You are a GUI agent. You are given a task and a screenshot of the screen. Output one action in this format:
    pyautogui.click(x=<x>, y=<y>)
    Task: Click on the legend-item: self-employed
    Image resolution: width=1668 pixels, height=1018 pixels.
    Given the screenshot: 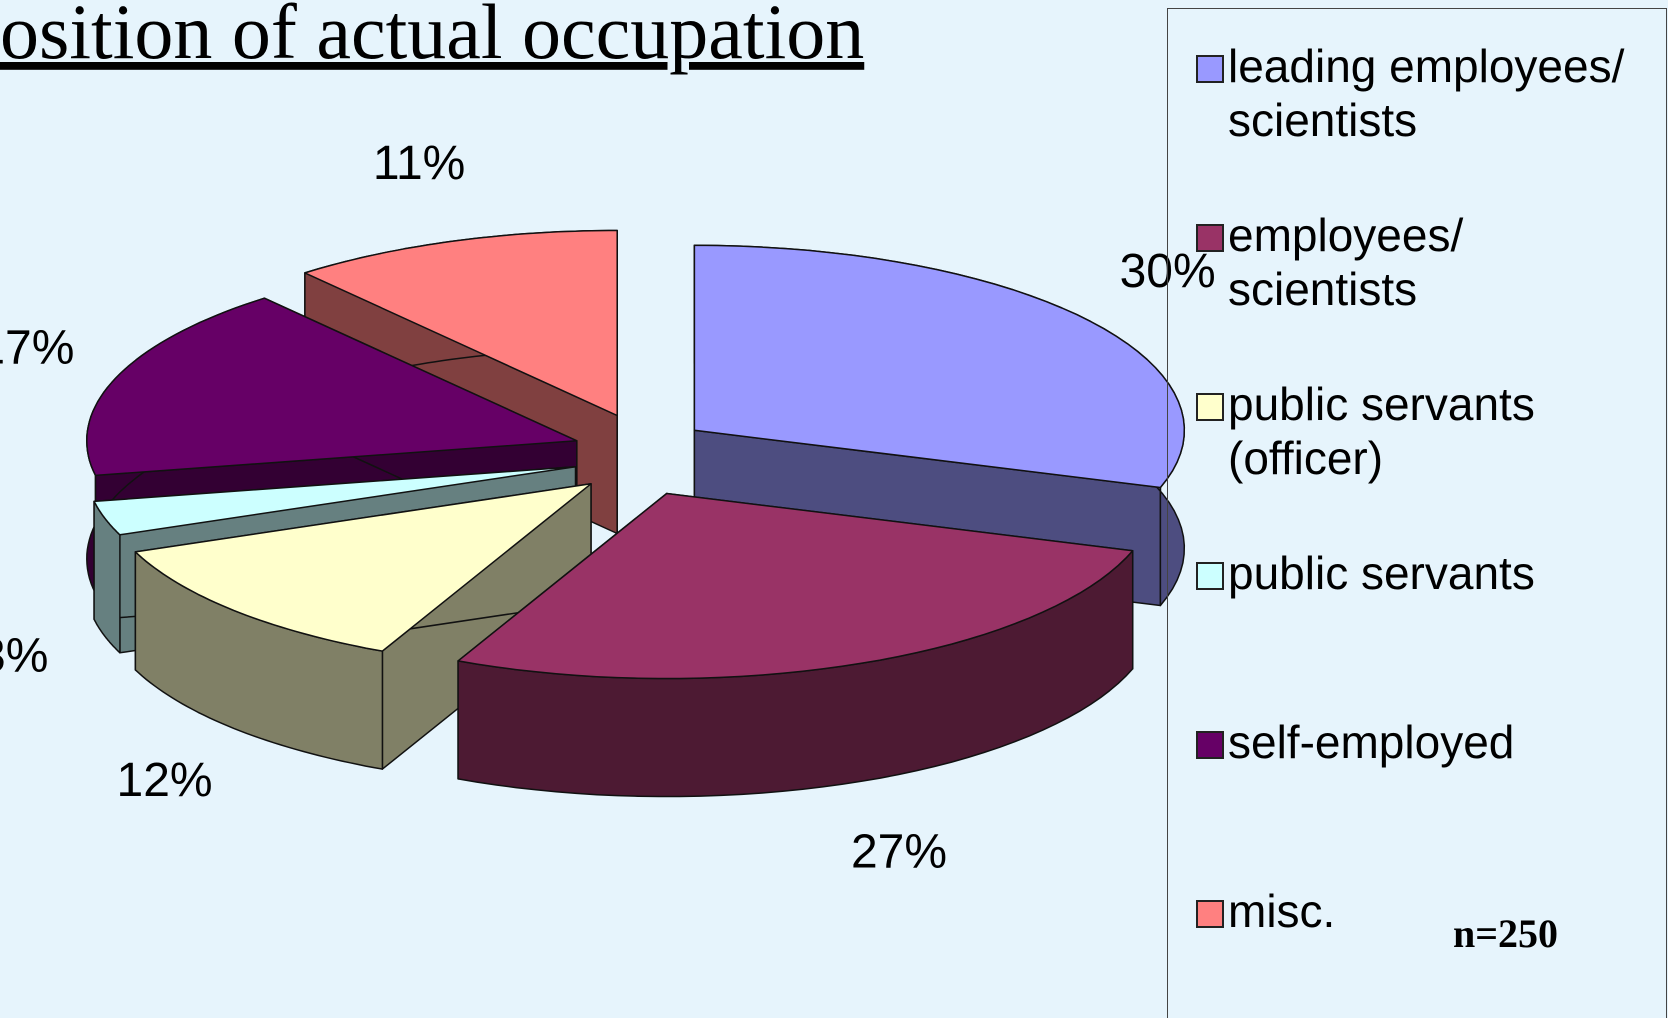 What is the action you would take?
    pyautogui.click(x=1417, y=742)
    